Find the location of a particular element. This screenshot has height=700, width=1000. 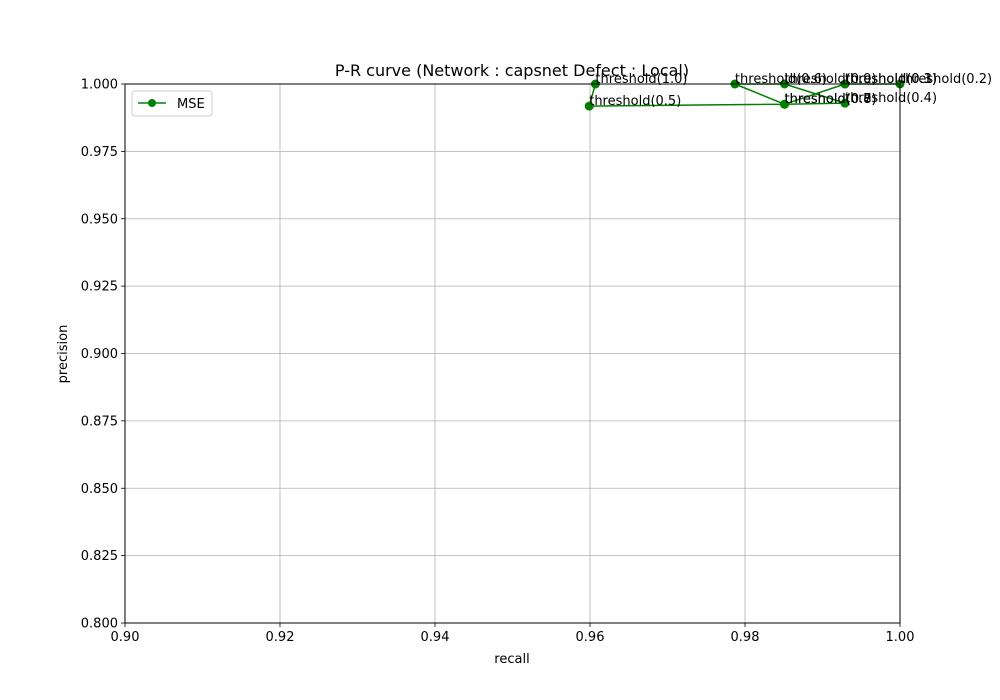

legend-box is located at coordinates (172, 103).